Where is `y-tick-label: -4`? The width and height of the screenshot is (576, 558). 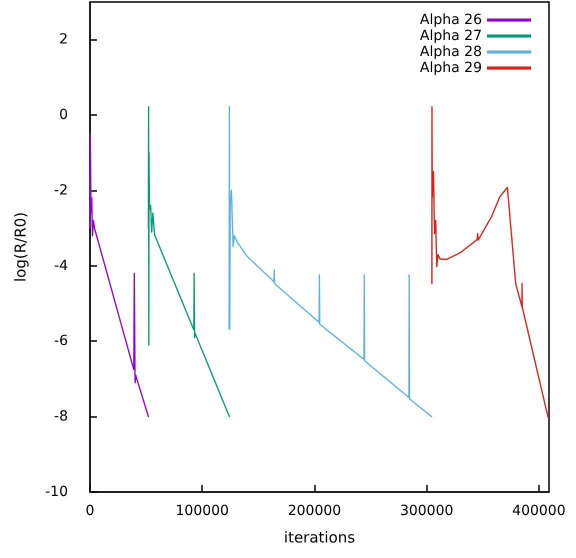
y-tick-label: -4 is located at coordinates (61, 266).